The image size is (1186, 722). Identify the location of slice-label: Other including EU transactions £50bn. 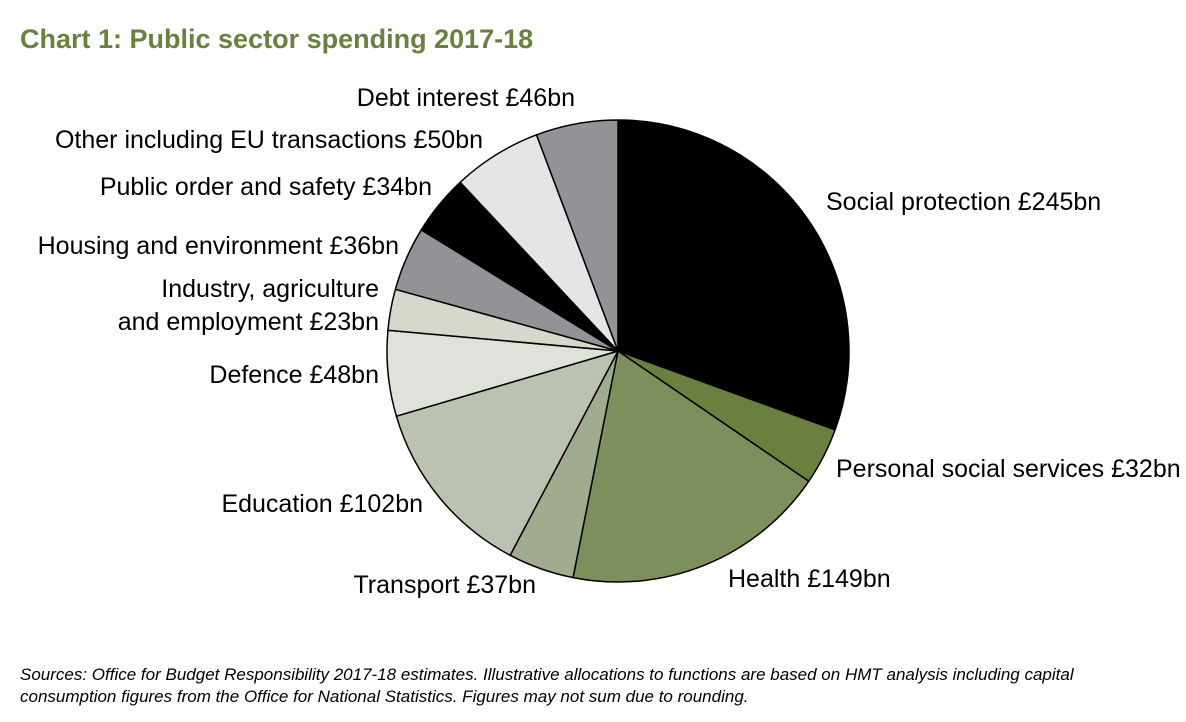
(269, 140).